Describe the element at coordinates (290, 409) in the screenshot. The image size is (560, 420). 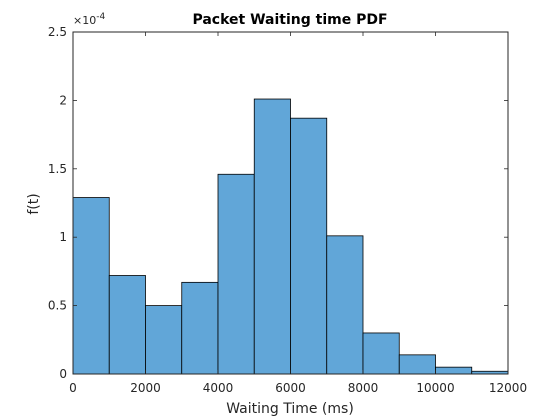
I see `x-axis-label: Waiting Time (ms)` at that location.